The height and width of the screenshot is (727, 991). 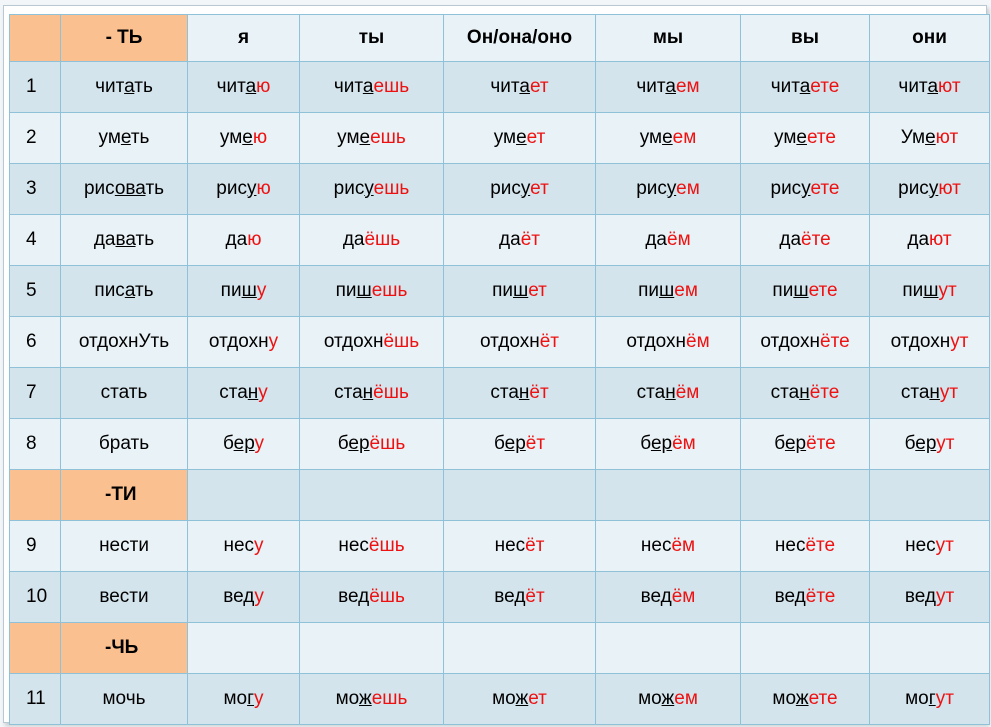 What do you see at coordinates (779, 443) in the screenshot?
I see `stem-text: б` at bounding box center [779, 443].